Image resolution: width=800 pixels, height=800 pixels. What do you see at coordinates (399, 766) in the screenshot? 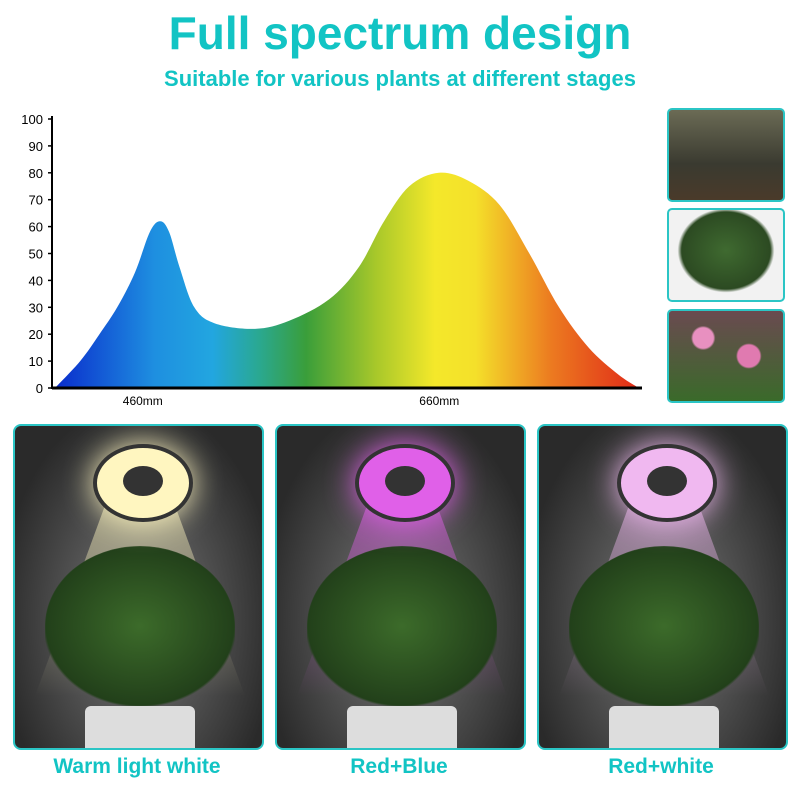
I see `caption-red-blue: Red+Blue` at bounding box center [399, 766].